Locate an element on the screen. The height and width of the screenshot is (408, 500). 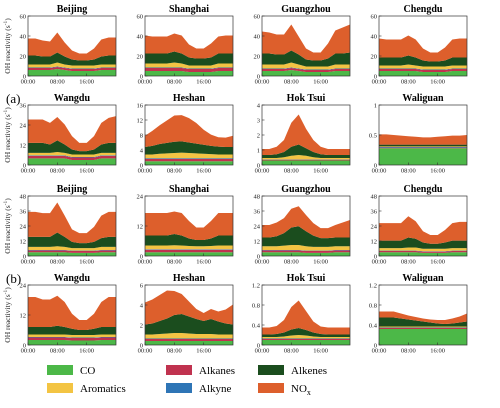
legend-item-alkanes: Alkanes is located at coordinates (200, 371).